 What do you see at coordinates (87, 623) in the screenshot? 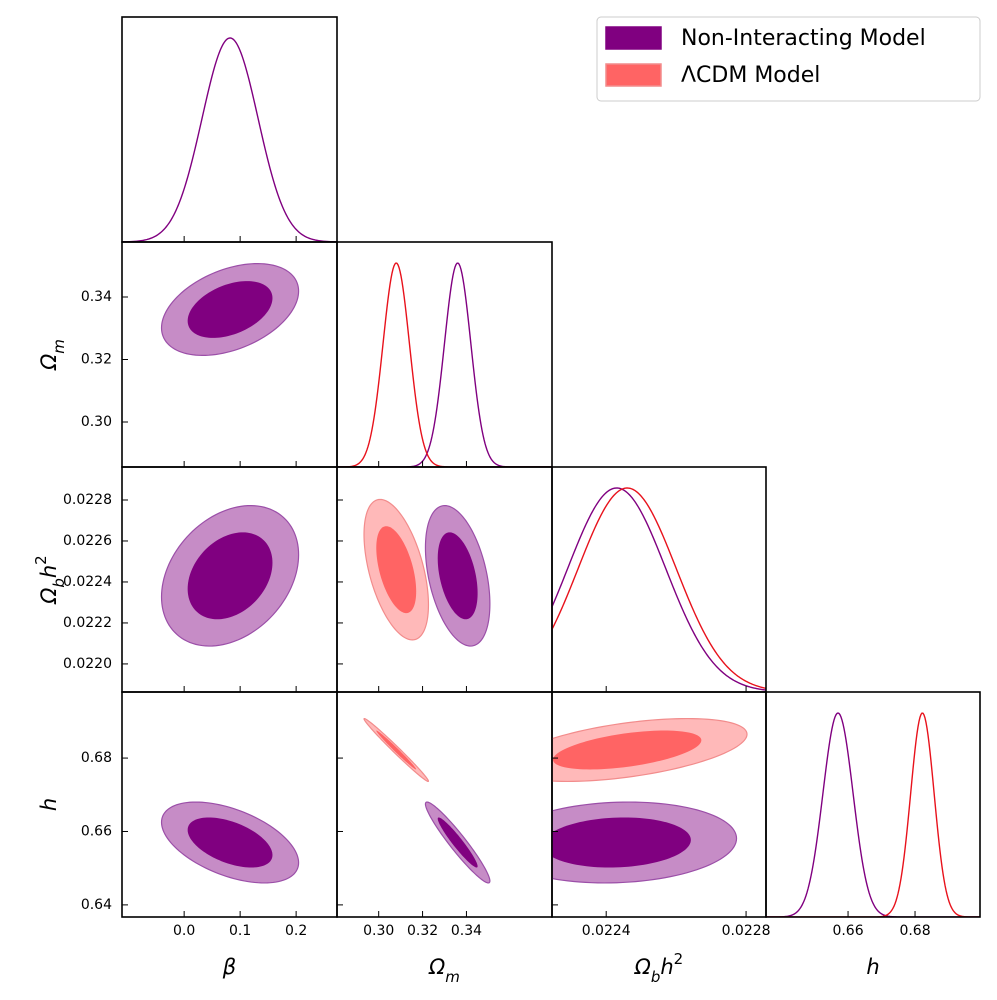
I see `tick-label: 0.0222` at bounding box center [87, 623].